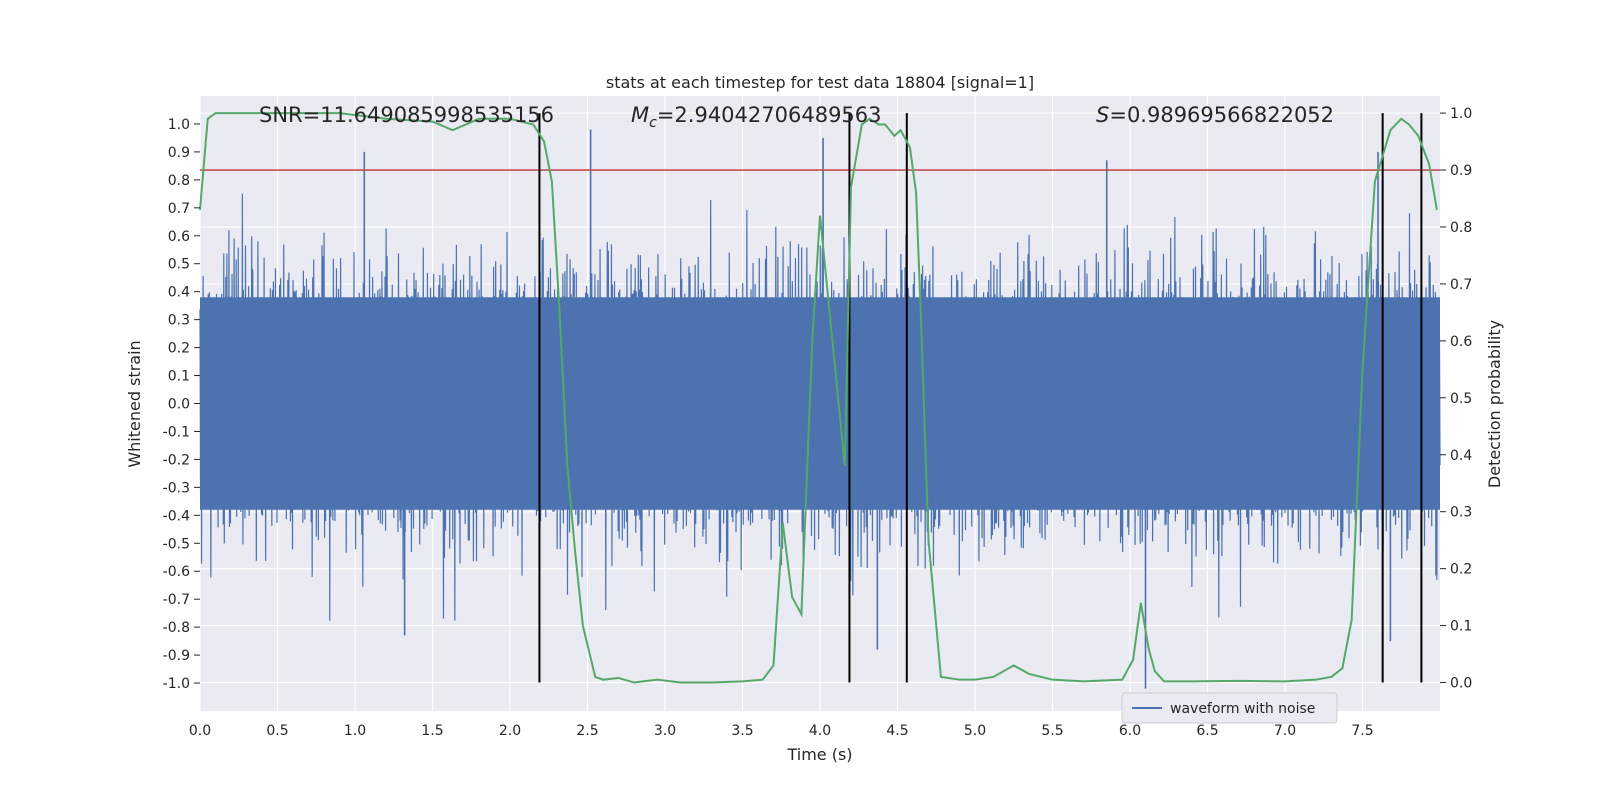 The image size is (1600, 800). I want to click on annotation-1: Mc=2.94042706489563, so click(756, 117).